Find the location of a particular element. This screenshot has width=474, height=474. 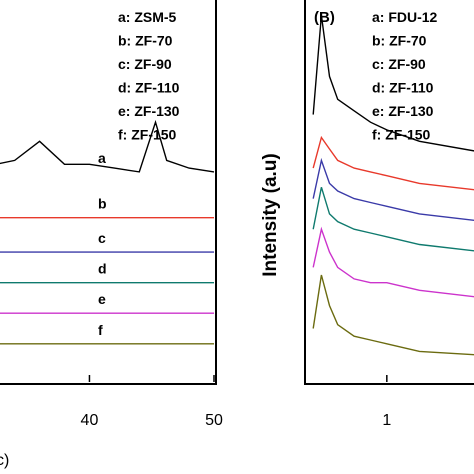

footer-partial-label: c) is located at coordinates (4, 460).